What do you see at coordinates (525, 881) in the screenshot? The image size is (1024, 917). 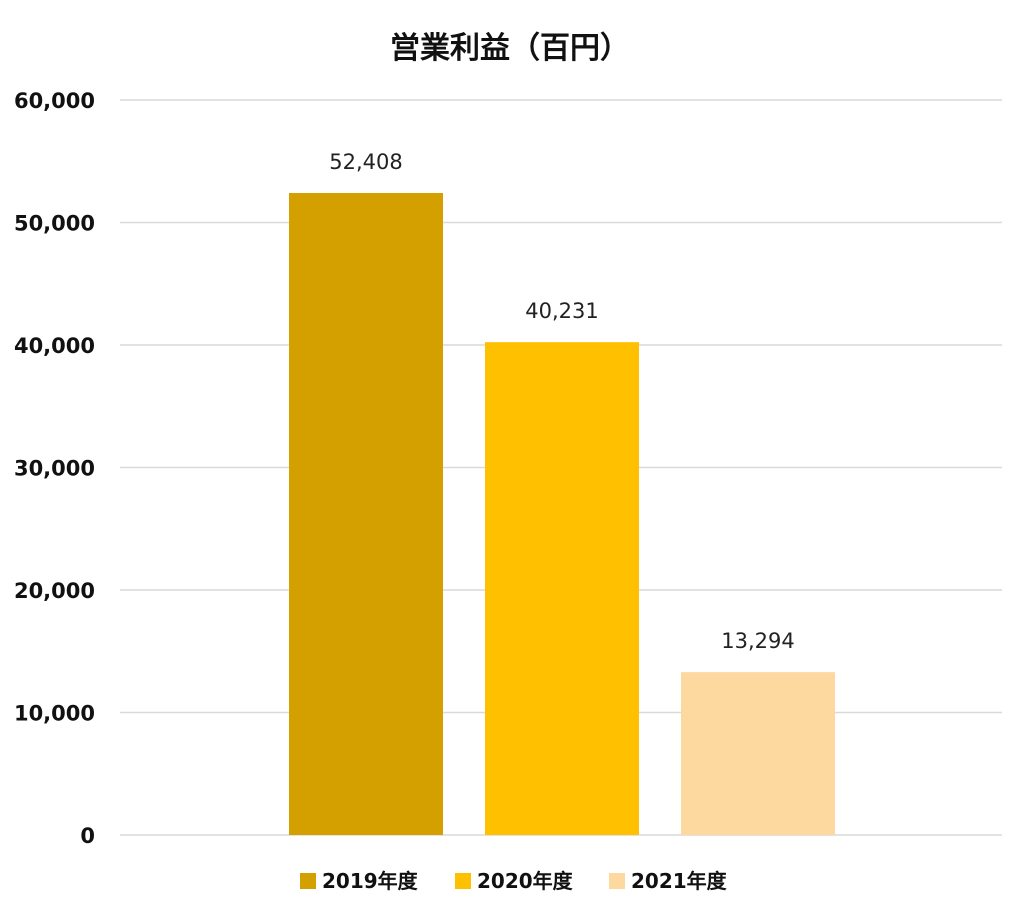 I see `legend-label: 2020年度` at bounding box center [525, 881].